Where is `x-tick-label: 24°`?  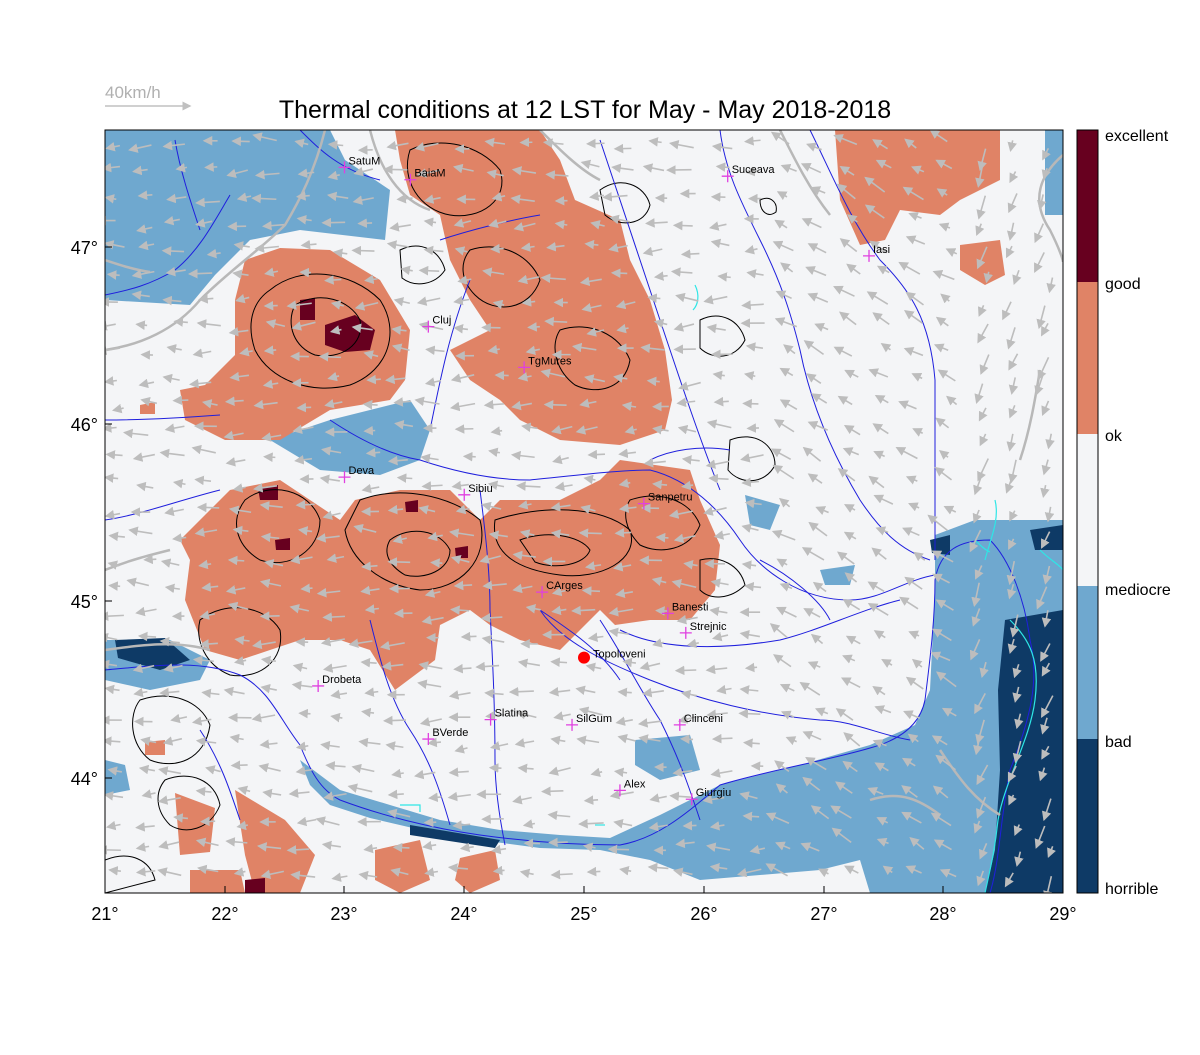 x-tick-label: 24° is located at coordinates (463, 914).